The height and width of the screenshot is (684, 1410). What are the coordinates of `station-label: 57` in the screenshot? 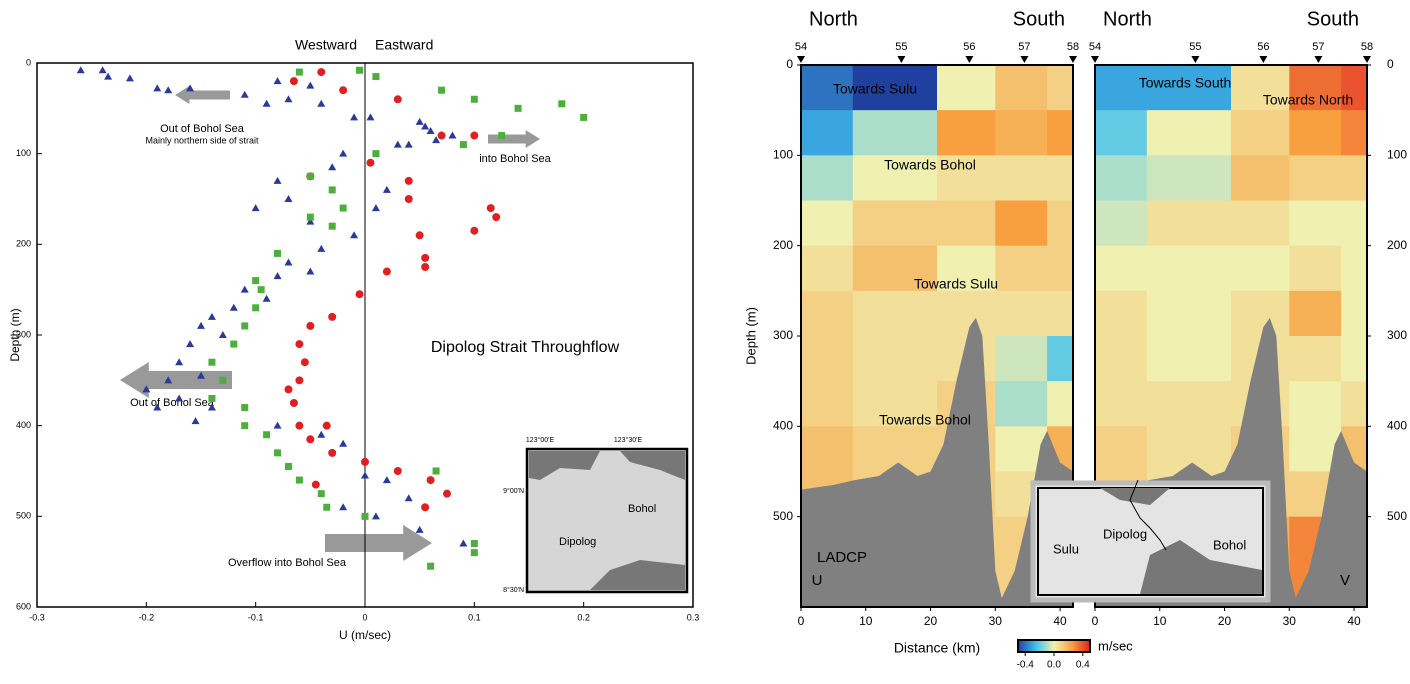 It's located at (1024, 47).